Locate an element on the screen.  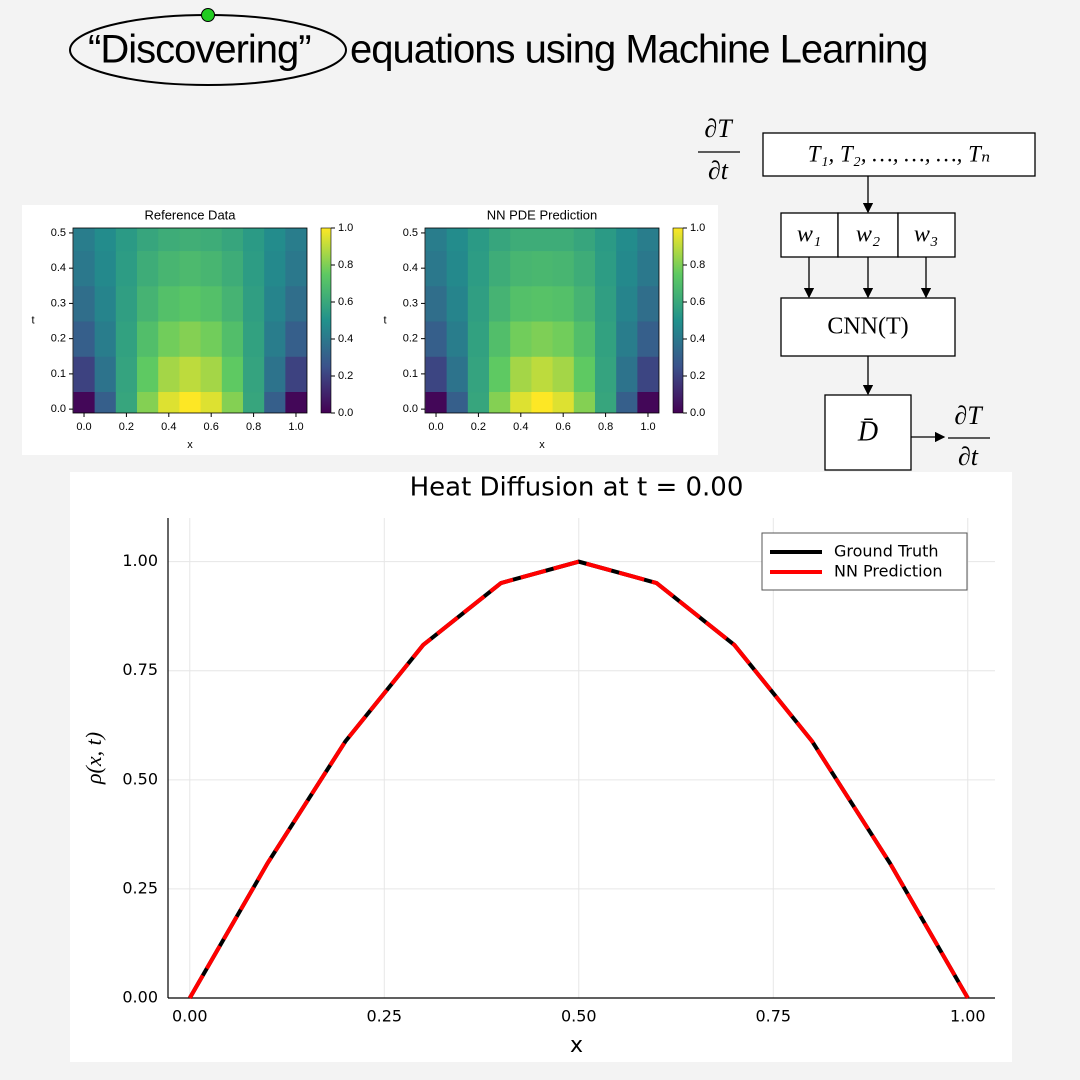
colorbar-tick-label: 0.8 is located at coordinates (697, 265).